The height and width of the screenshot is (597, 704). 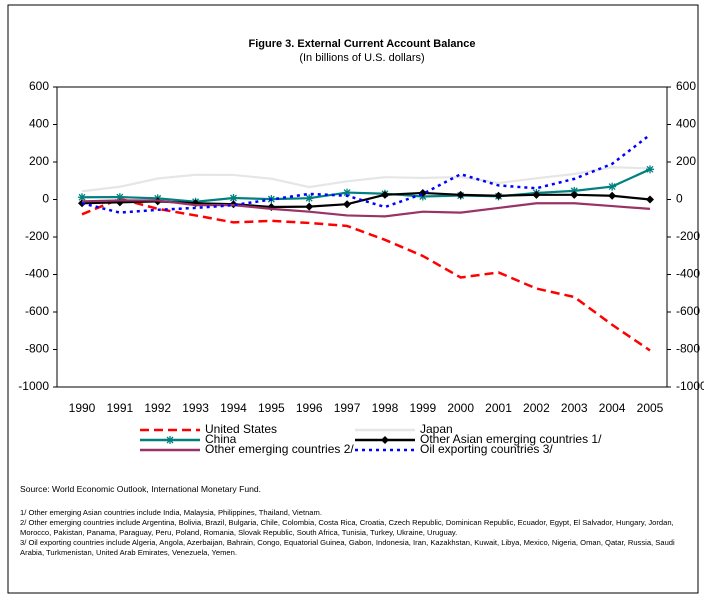 I want to click on x-tick-label: 1990, so click(x=82, y=408).